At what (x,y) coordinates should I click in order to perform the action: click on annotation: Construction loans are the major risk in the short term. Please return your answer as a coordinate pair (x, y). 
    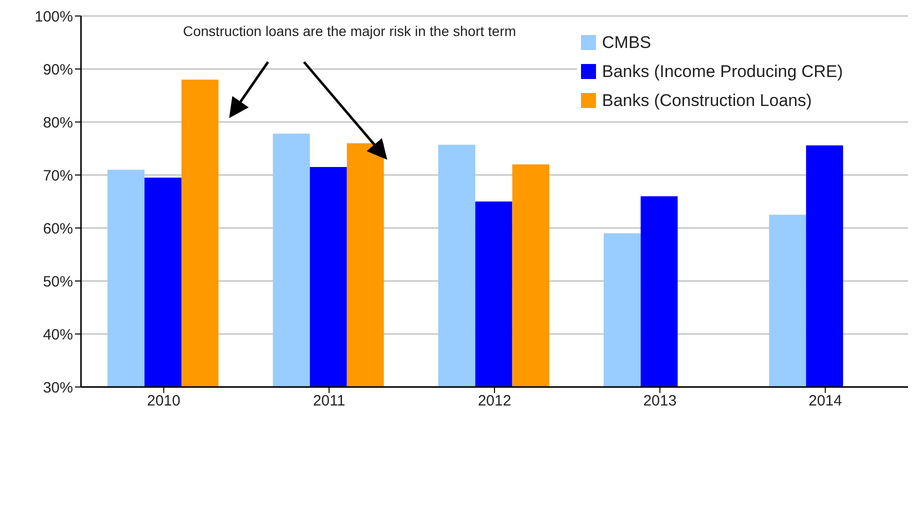
    Looking at the image, I should click on (350, 31).